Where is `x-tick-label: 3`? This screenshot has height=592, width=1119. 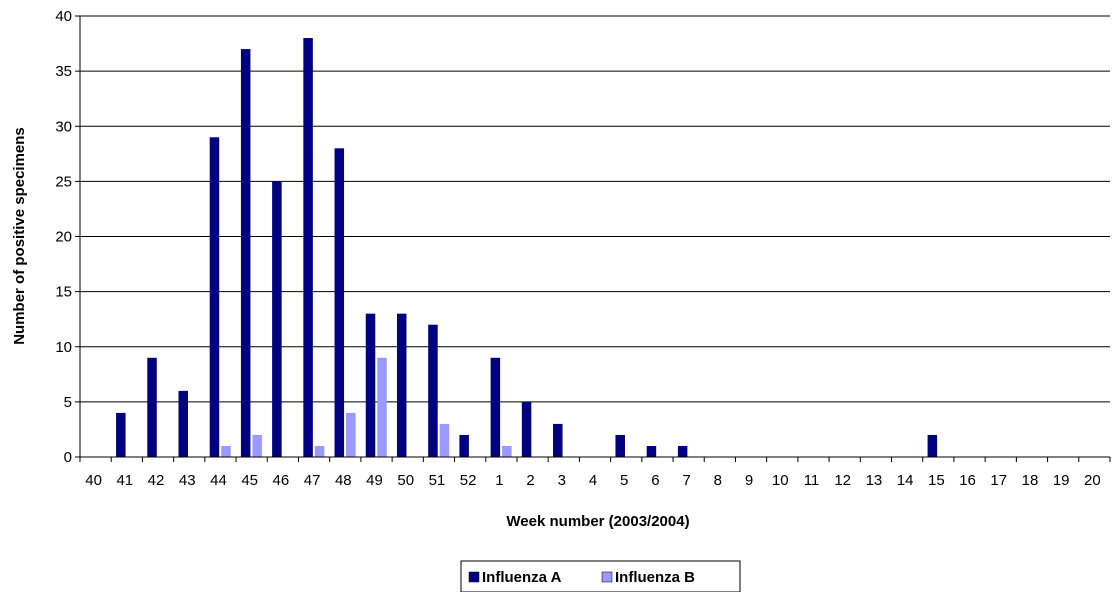 x-tick-label: 3 is located at coordinates (562, 480).